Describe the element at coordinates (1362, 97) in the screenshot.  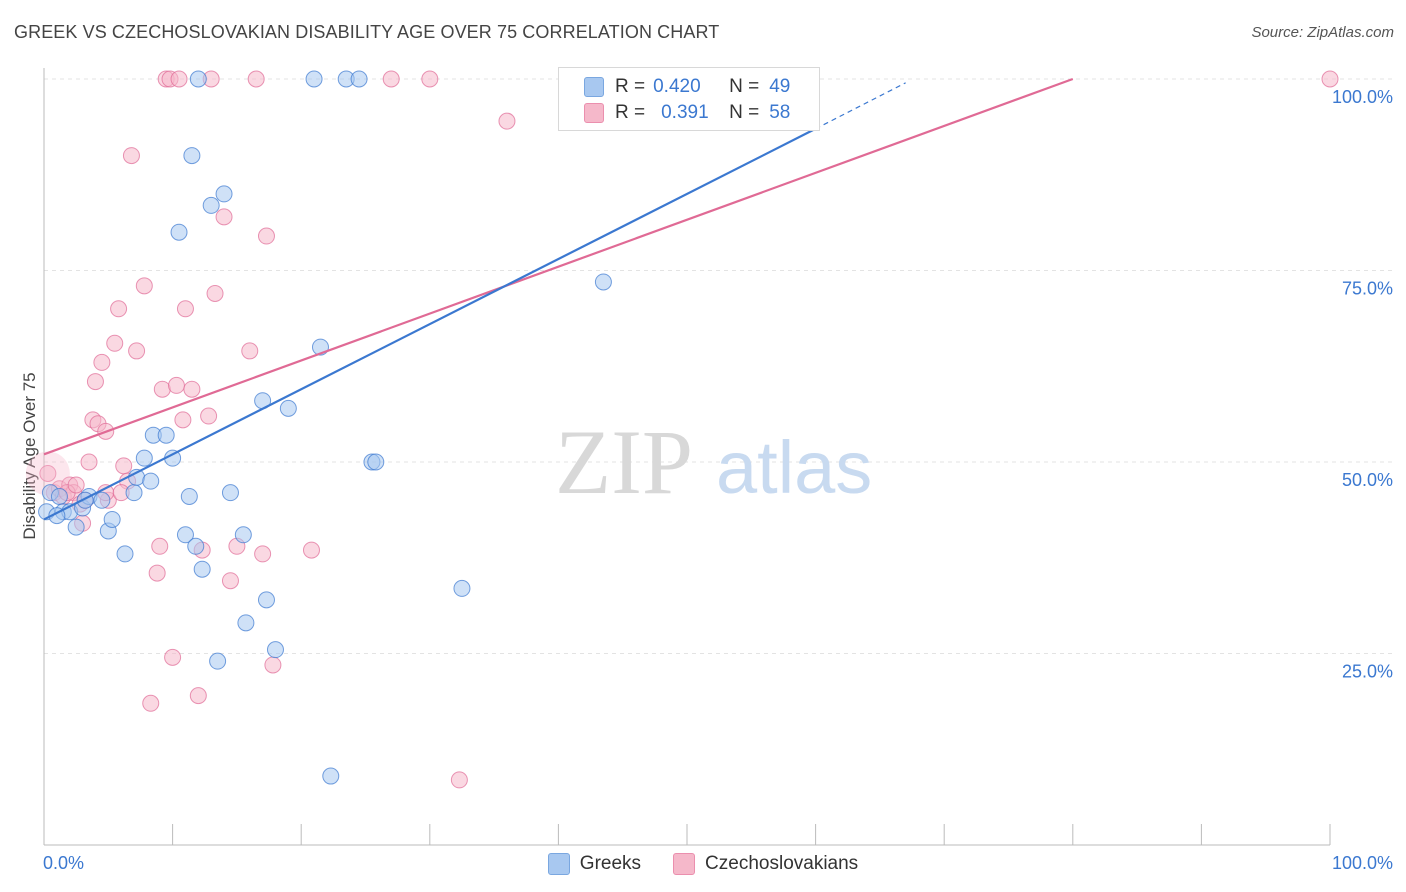
I see `y-tick-label: 100.0%` at that location.